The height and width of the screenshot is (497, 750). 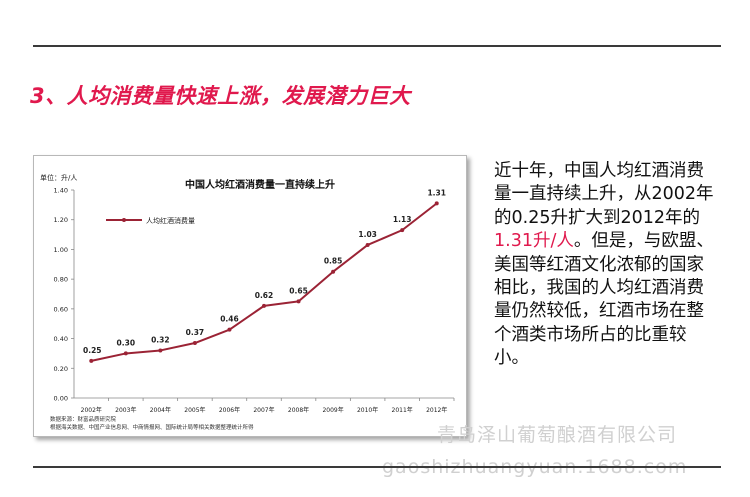 I want to click on x-tick-label: 2006年, so click(x=229, y=410).